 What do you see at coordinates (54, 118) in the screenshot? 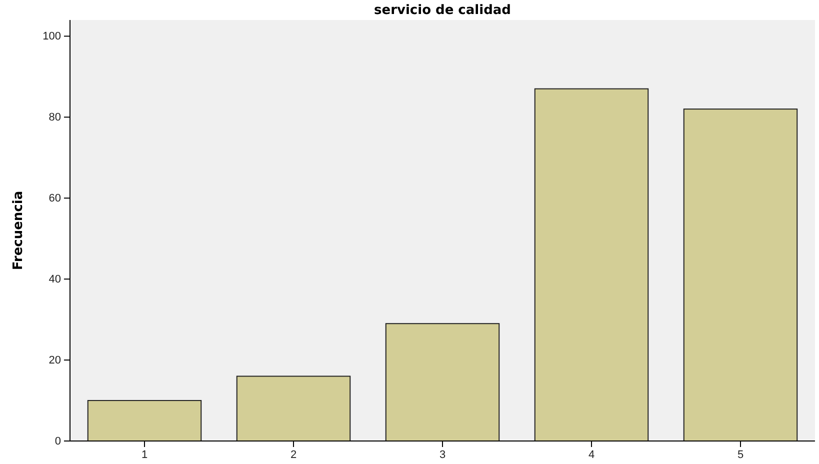
I see `y-tick-label: 80` at bounding box center [54, 118].